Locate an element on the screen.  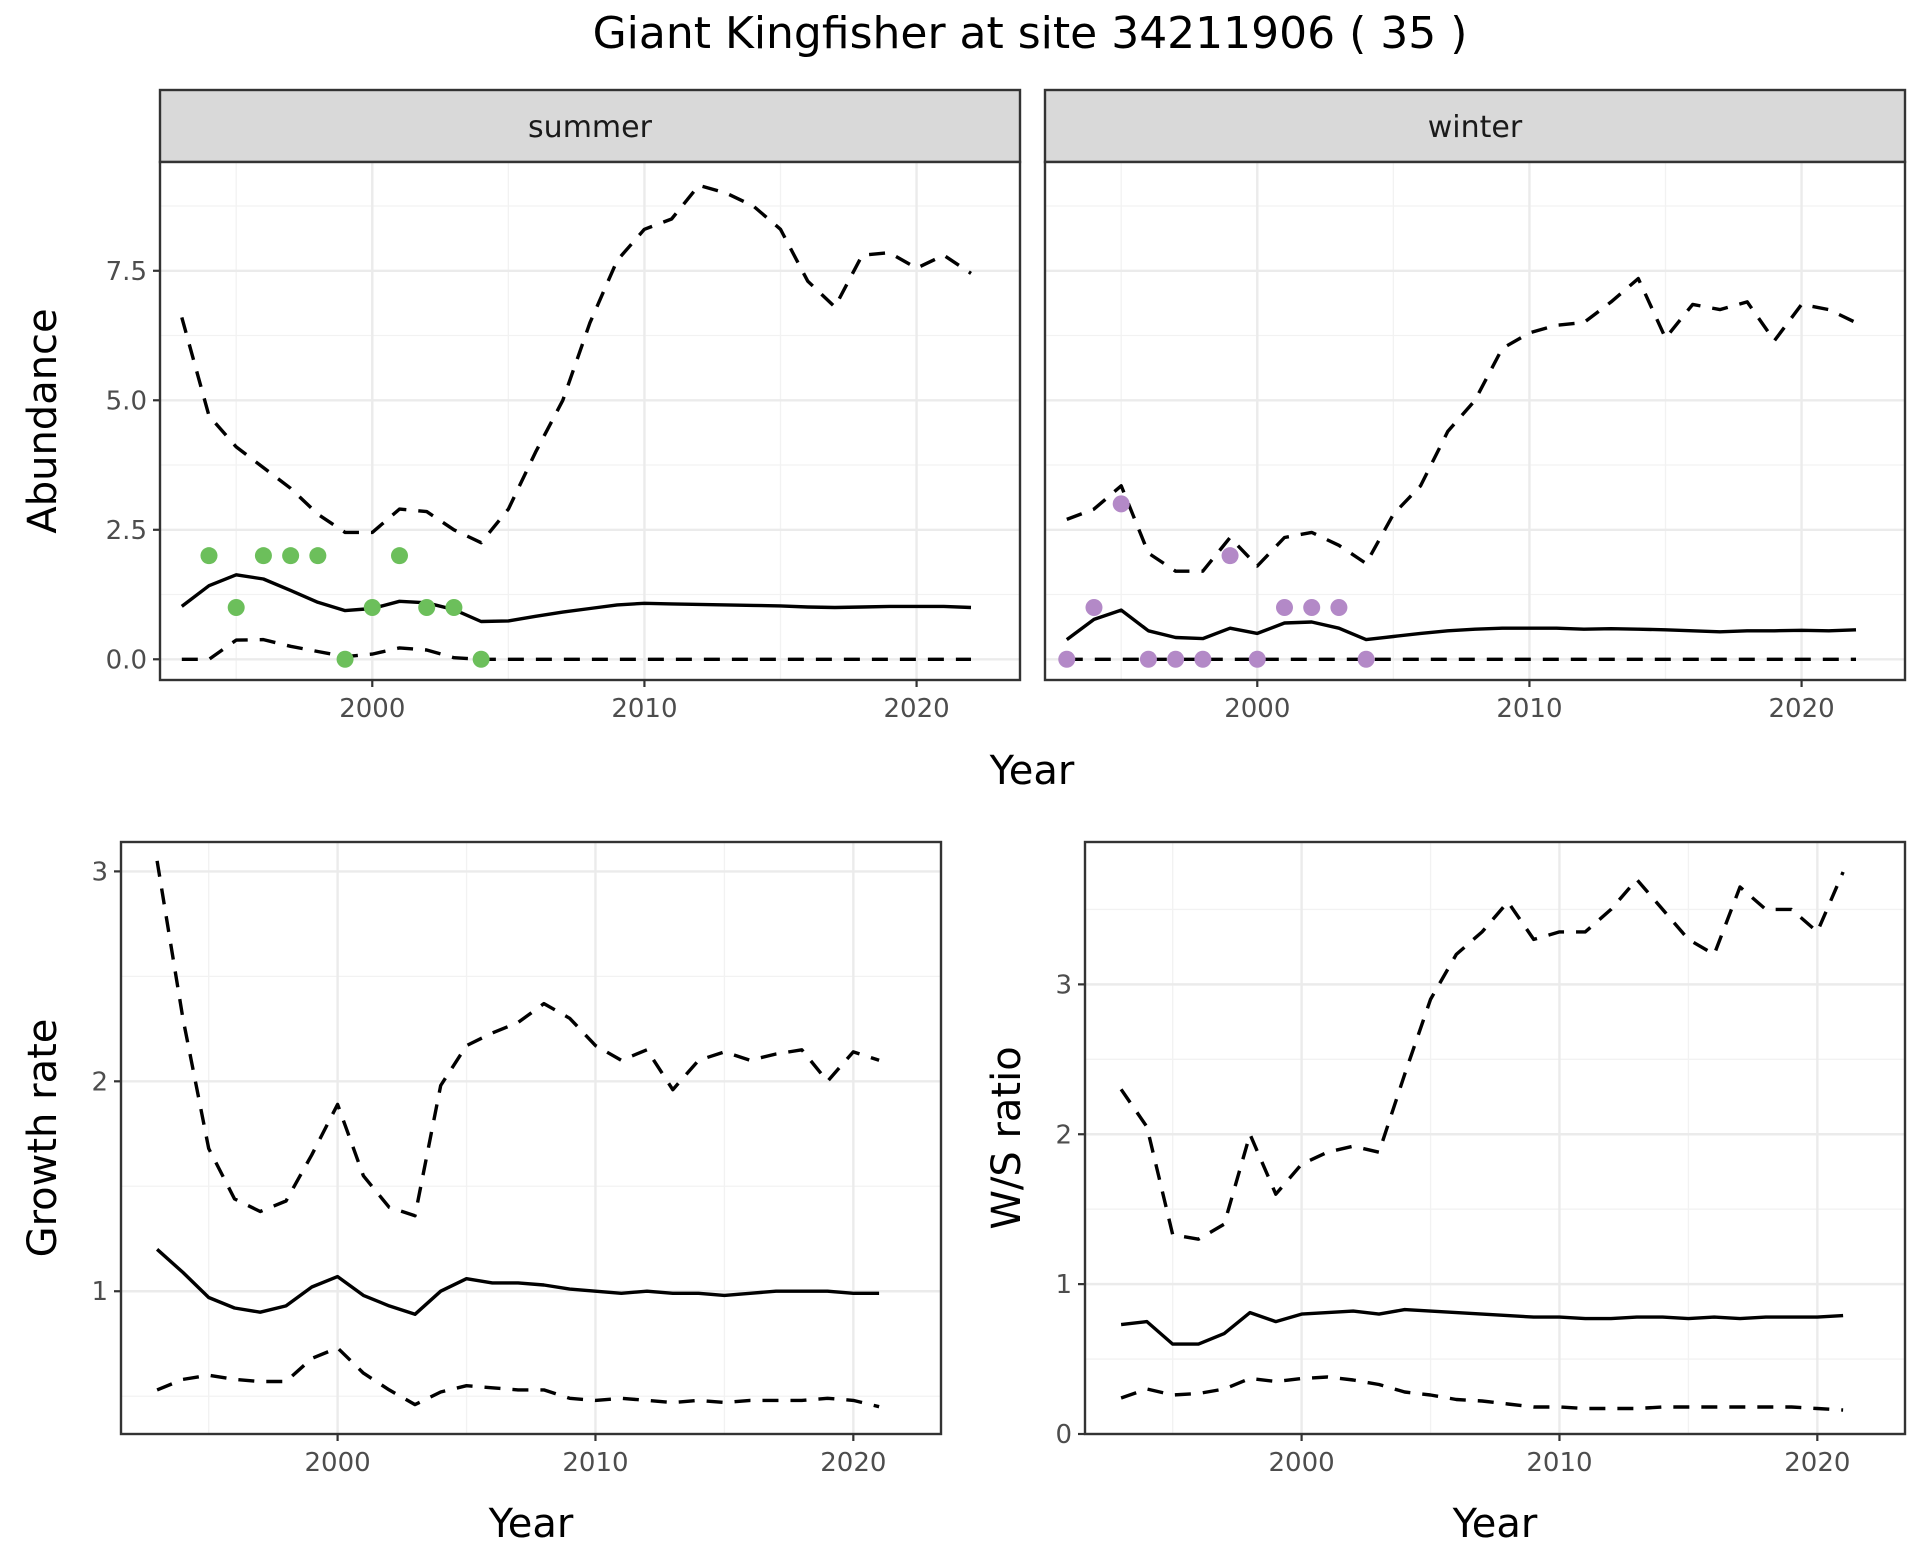
abundance-y-axis: 0.0 2.5 5.0 7.5 is located at coordinates (133, 466).